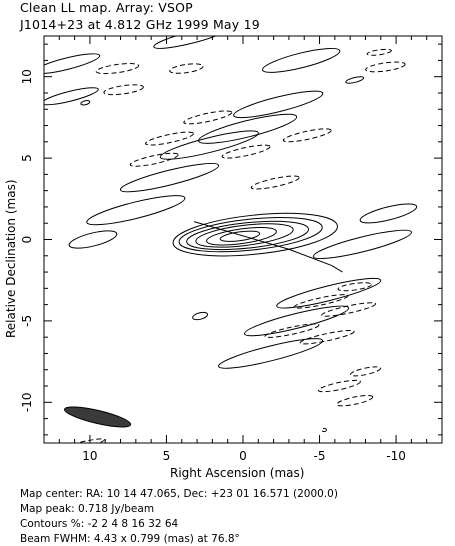 The height and width of the screenshot is (546, 455). What do you see at coordinates (11, 258) in the screenshot?
I see `y-axis-title: Relative Declination (mas)` at bounding box center [11, 258].